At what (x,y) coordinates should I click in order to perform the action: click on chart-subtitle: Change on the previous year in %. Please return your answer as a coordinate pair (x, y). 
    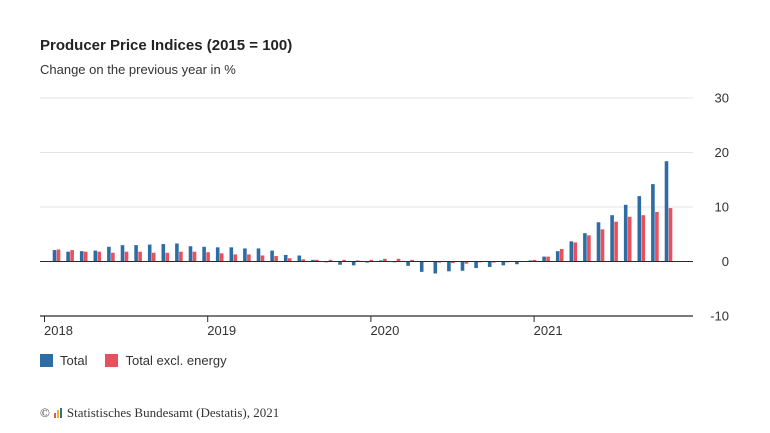
    Looking at the image, I should click on (138, 69).